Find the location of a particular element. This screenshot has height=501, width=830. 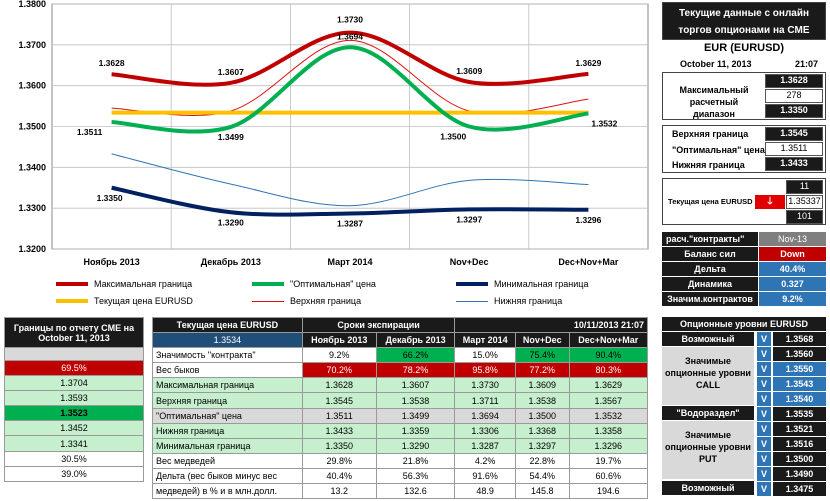

call-label-line2: опционные уровни is located at coordinates (708, 373).